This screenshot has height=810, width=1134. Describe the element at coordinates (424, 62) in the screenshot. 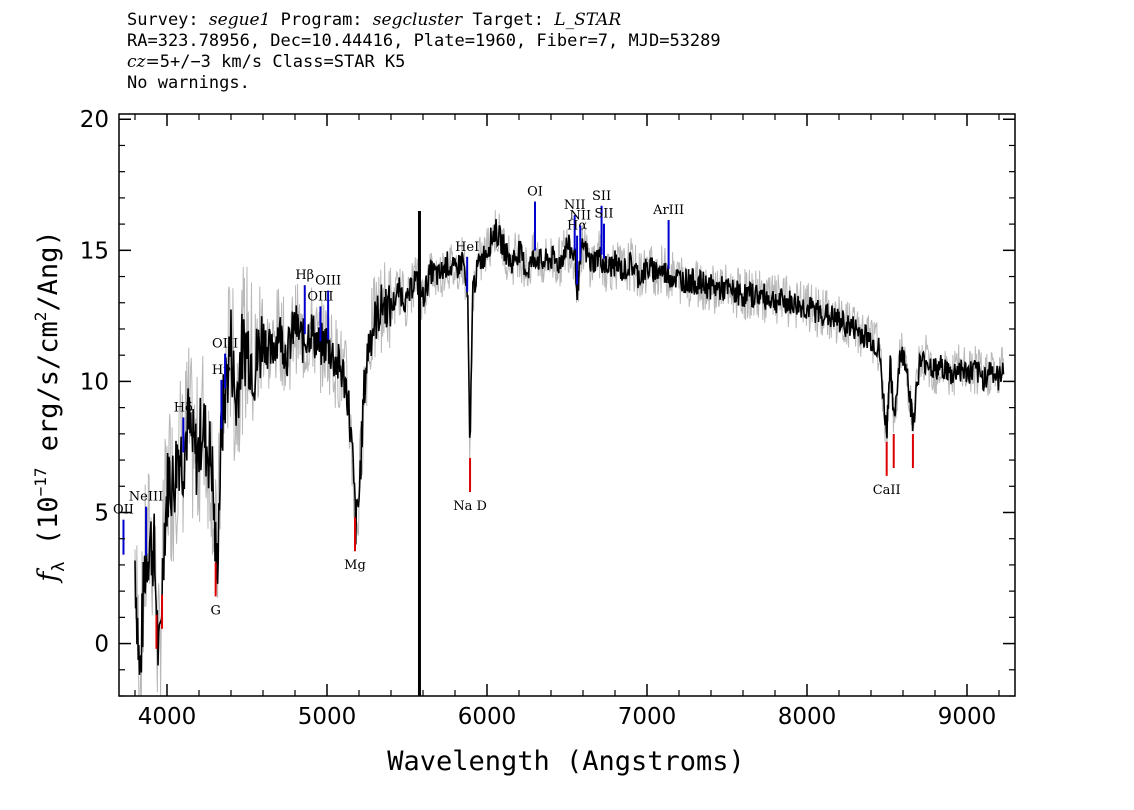

I see `header-line-3: cz=5+/−3 km/s Class=STAR K5` at that location.